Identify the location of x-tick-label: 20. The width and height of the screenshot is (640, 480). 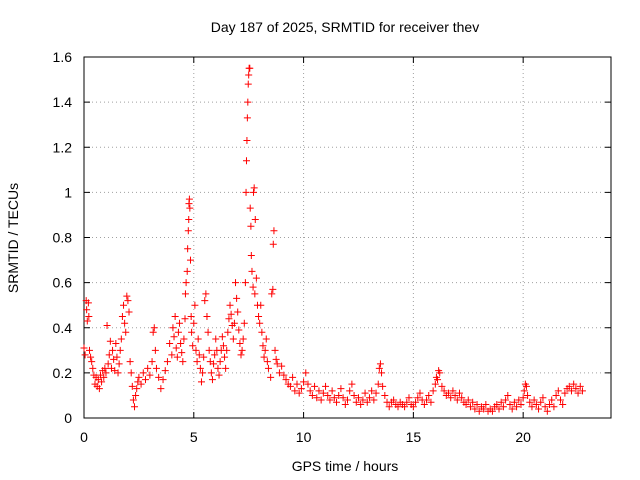
(523, 437).